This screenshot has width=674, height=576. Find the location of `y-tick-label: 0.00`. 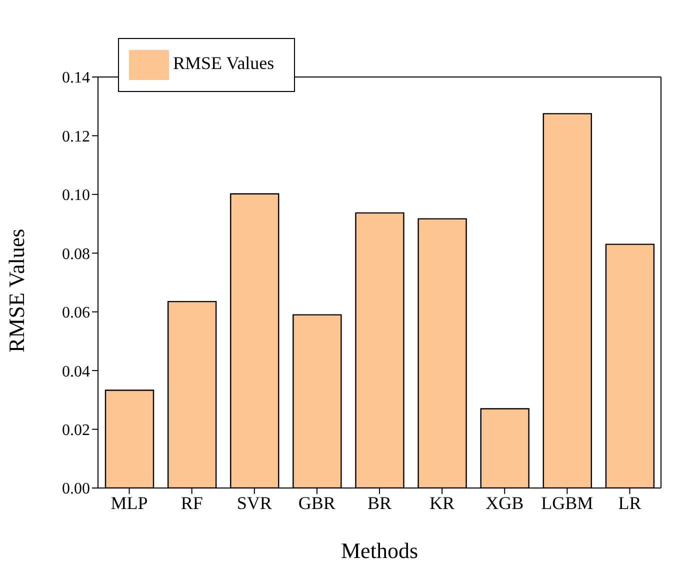

y-tick-label: 0.00 is located at coordinates (76, 489).